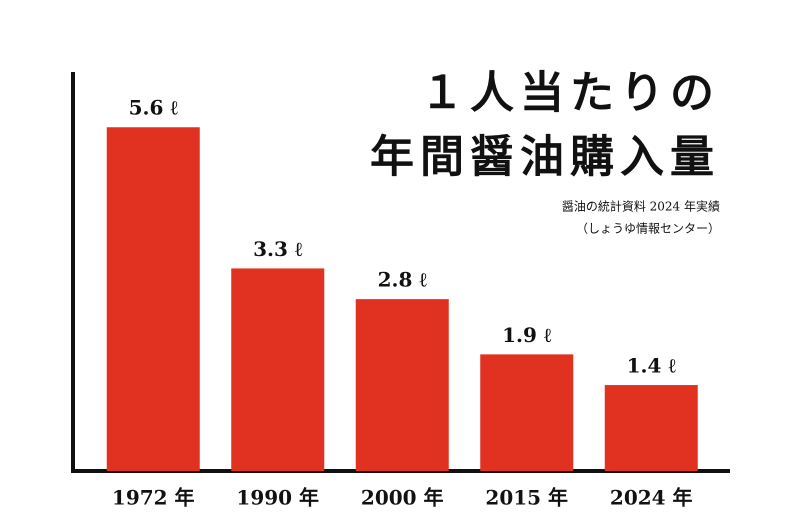 Image resolution: width=800 pixels, height=532 pixels. Describe the element at coordinates (527, 335) in the screenshot. I see `value-label: 1.9 ℓ` at that location.